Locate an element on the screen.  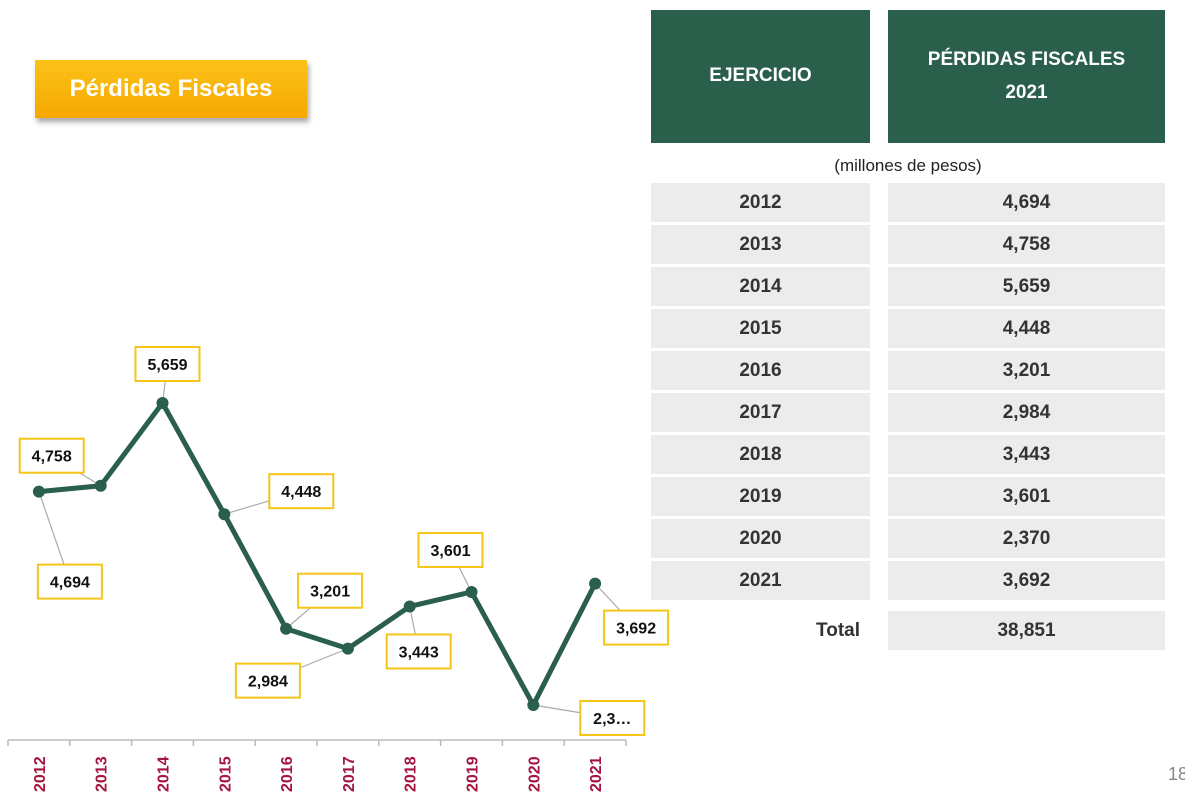
x-tick-label: 2013 is located at coordinates (102, 774).